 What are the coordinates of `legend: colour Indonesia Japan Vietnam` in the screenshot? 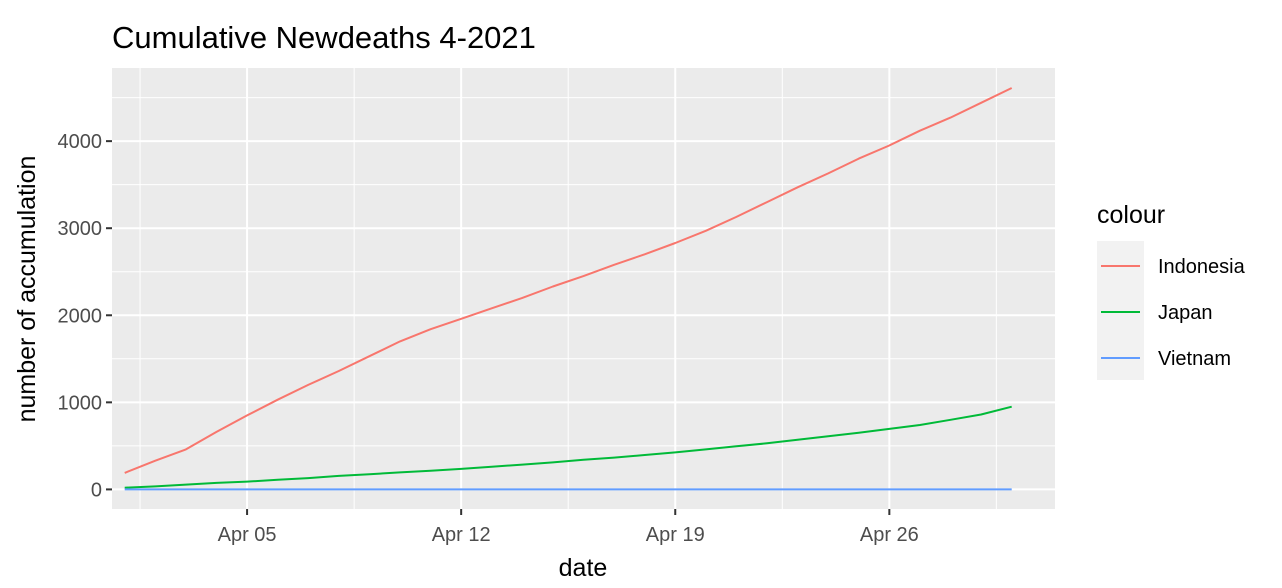 It's located at (1171, 290).